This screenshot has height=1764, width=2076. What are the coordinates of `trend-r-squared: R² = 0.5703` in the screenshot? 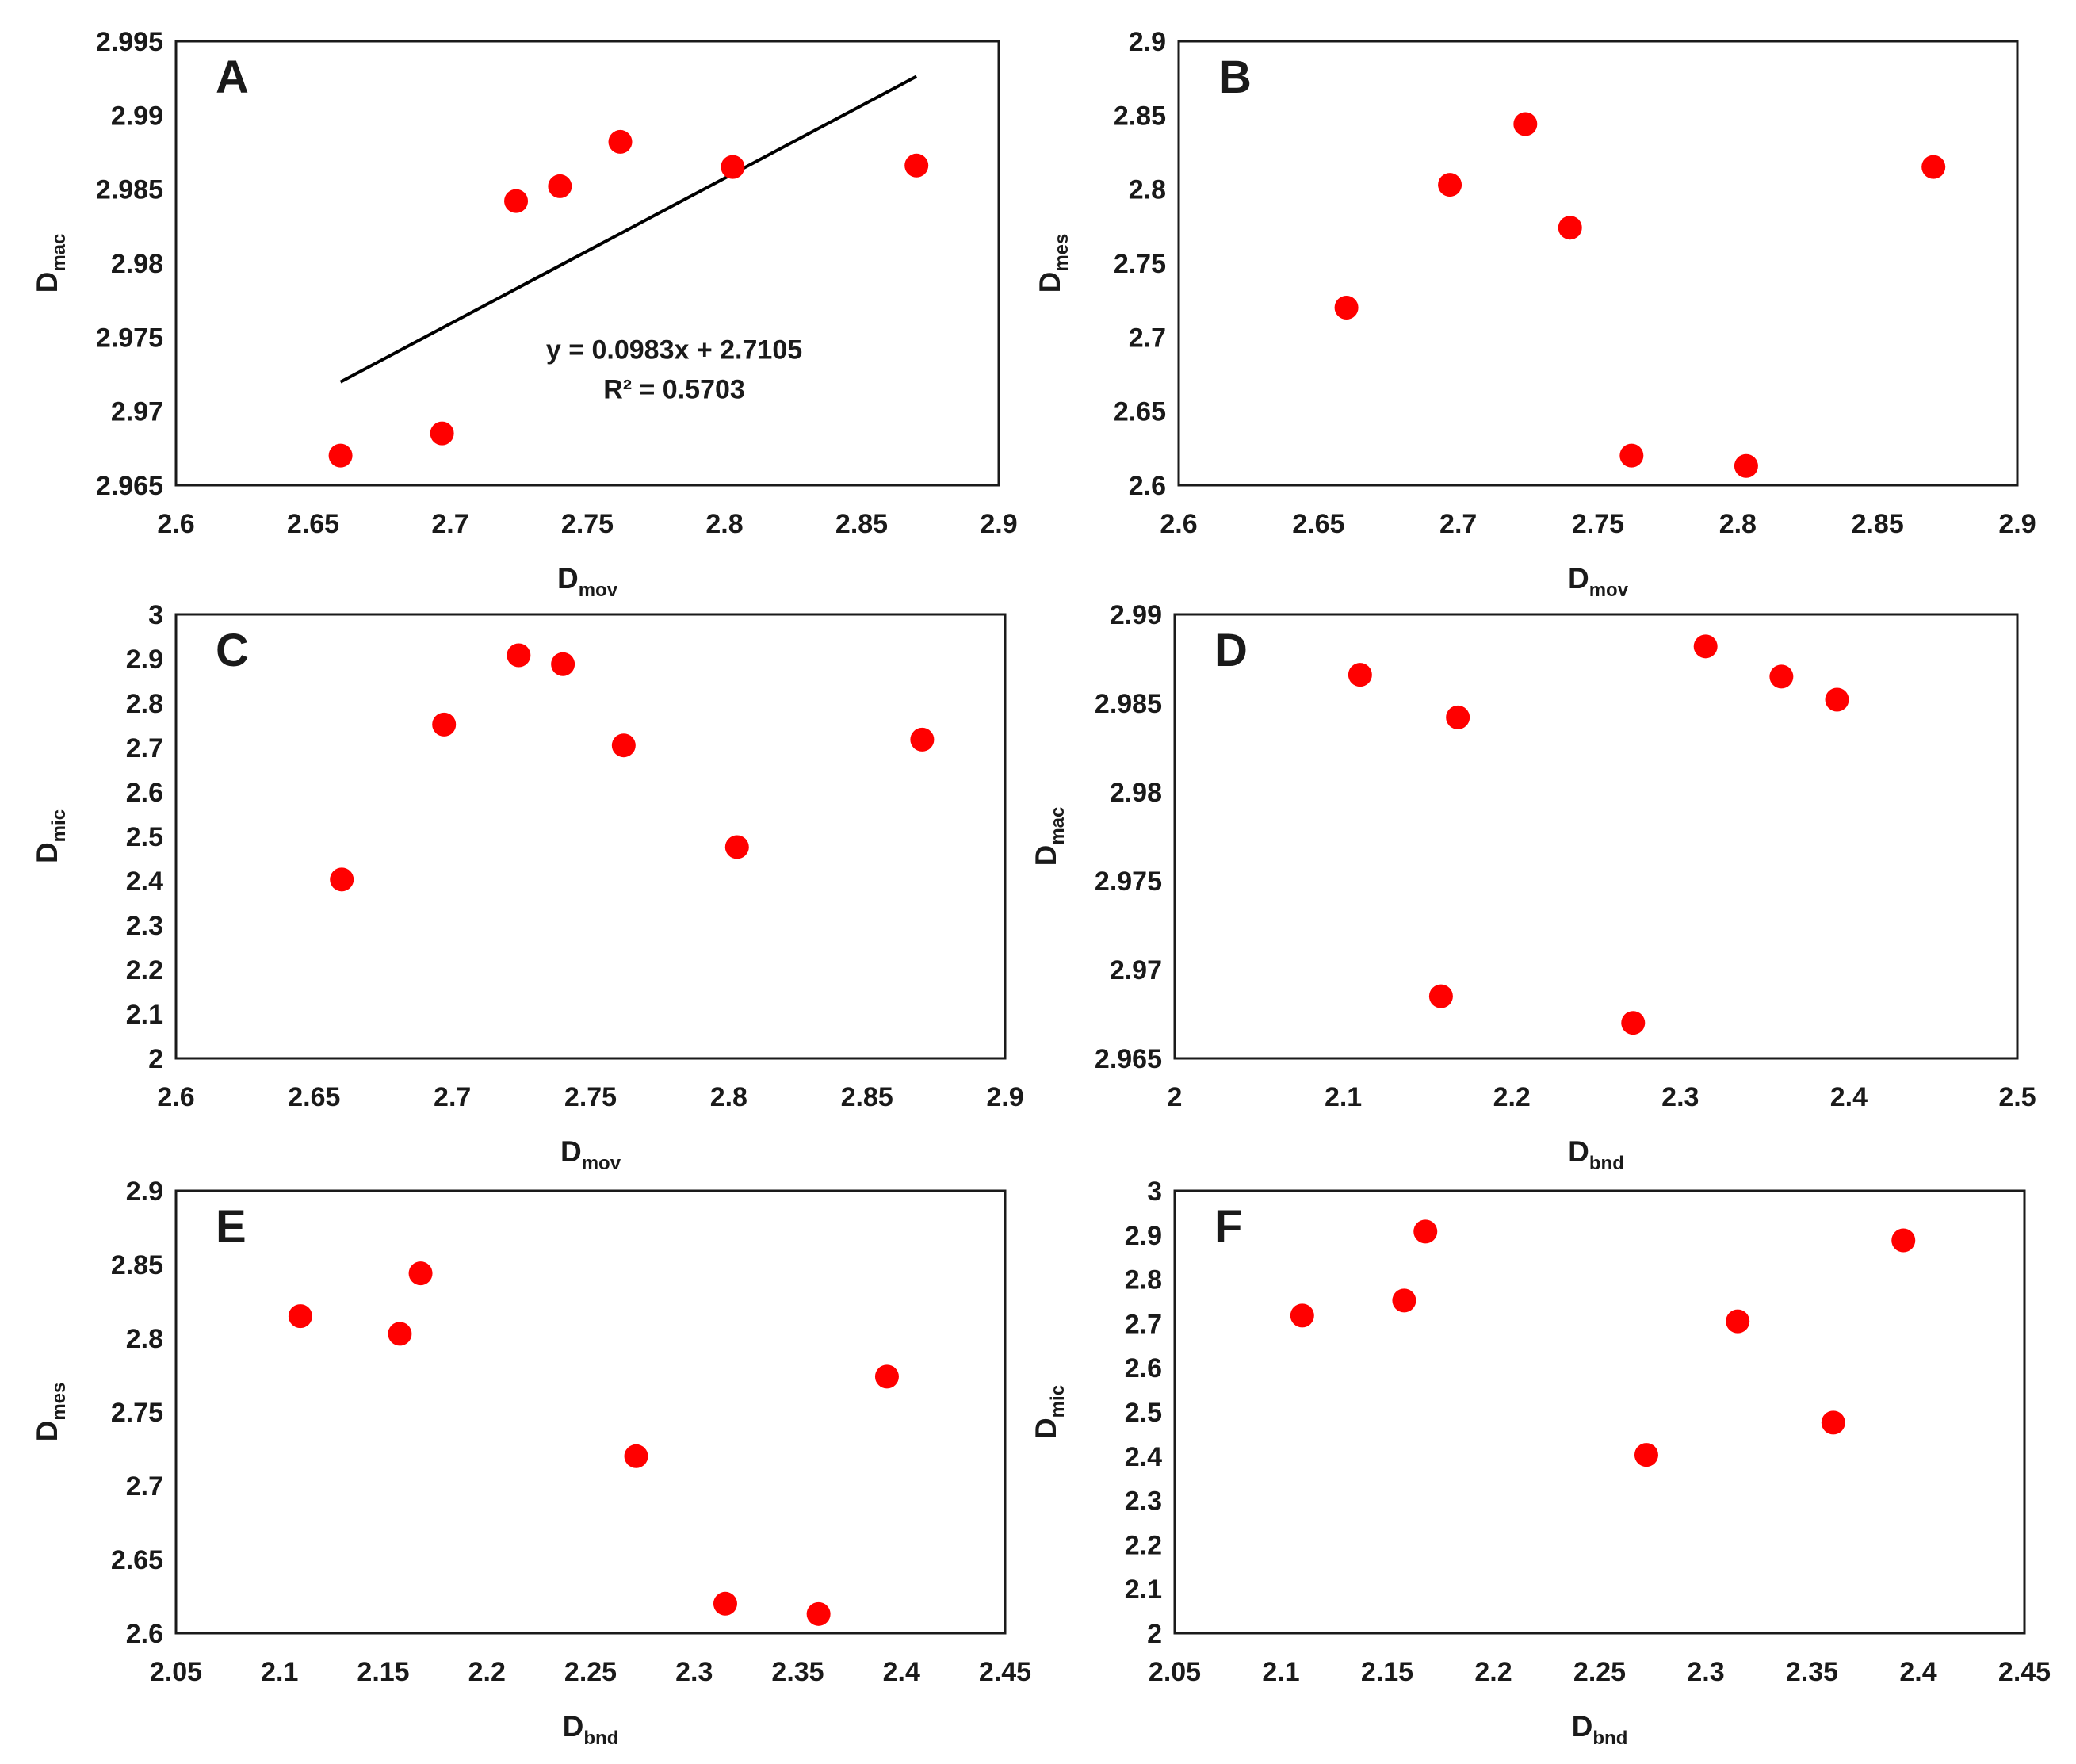 It's located at (674, 389).